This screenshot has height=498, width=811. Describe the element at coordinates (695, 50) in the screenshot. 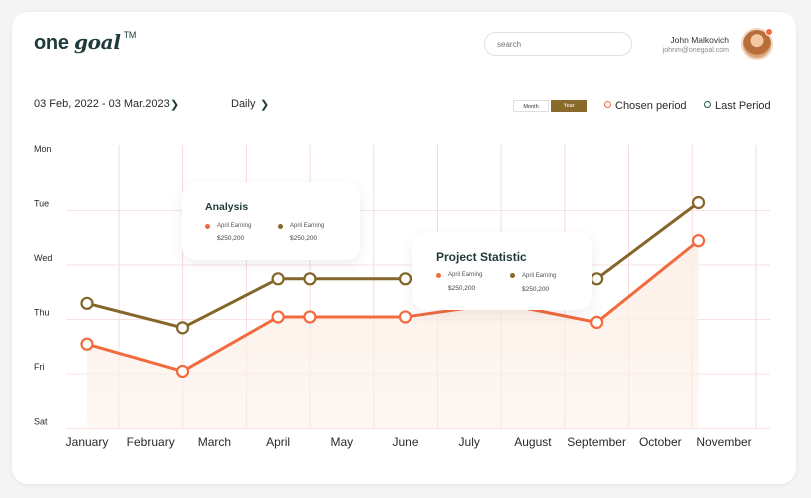

I see `user-email: johnm@onegoal.com` at that location.